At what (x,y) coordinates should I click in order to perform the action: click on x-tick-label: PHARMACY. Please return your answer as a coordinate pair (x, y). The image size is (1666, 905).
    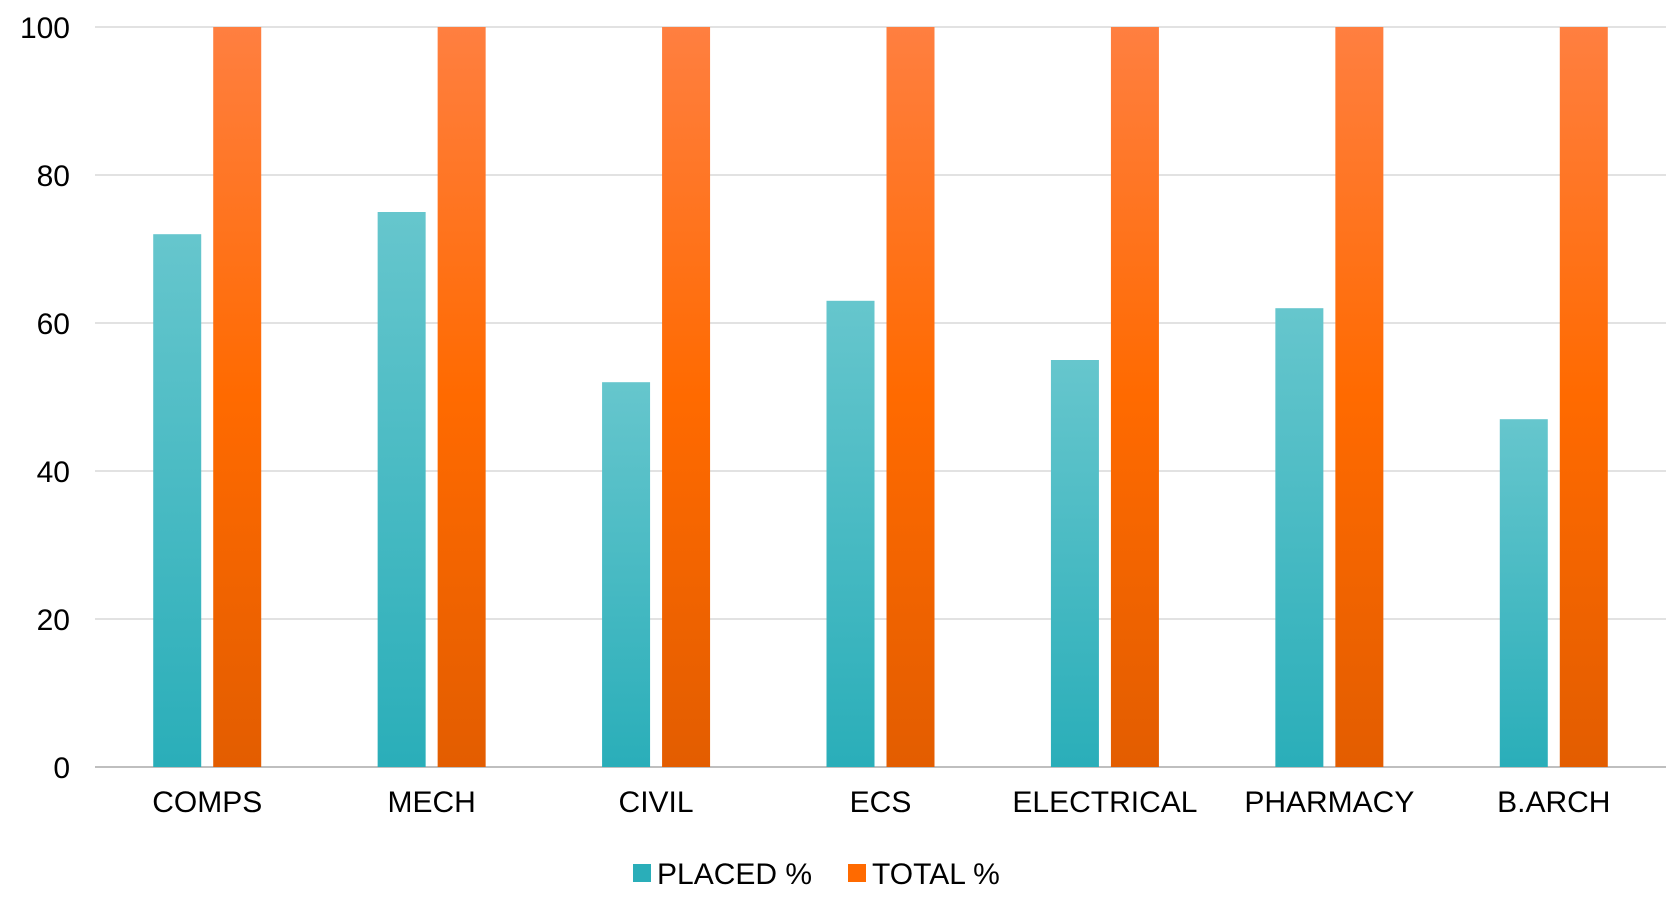
    Looking at the image, I should click on (1329, 802).